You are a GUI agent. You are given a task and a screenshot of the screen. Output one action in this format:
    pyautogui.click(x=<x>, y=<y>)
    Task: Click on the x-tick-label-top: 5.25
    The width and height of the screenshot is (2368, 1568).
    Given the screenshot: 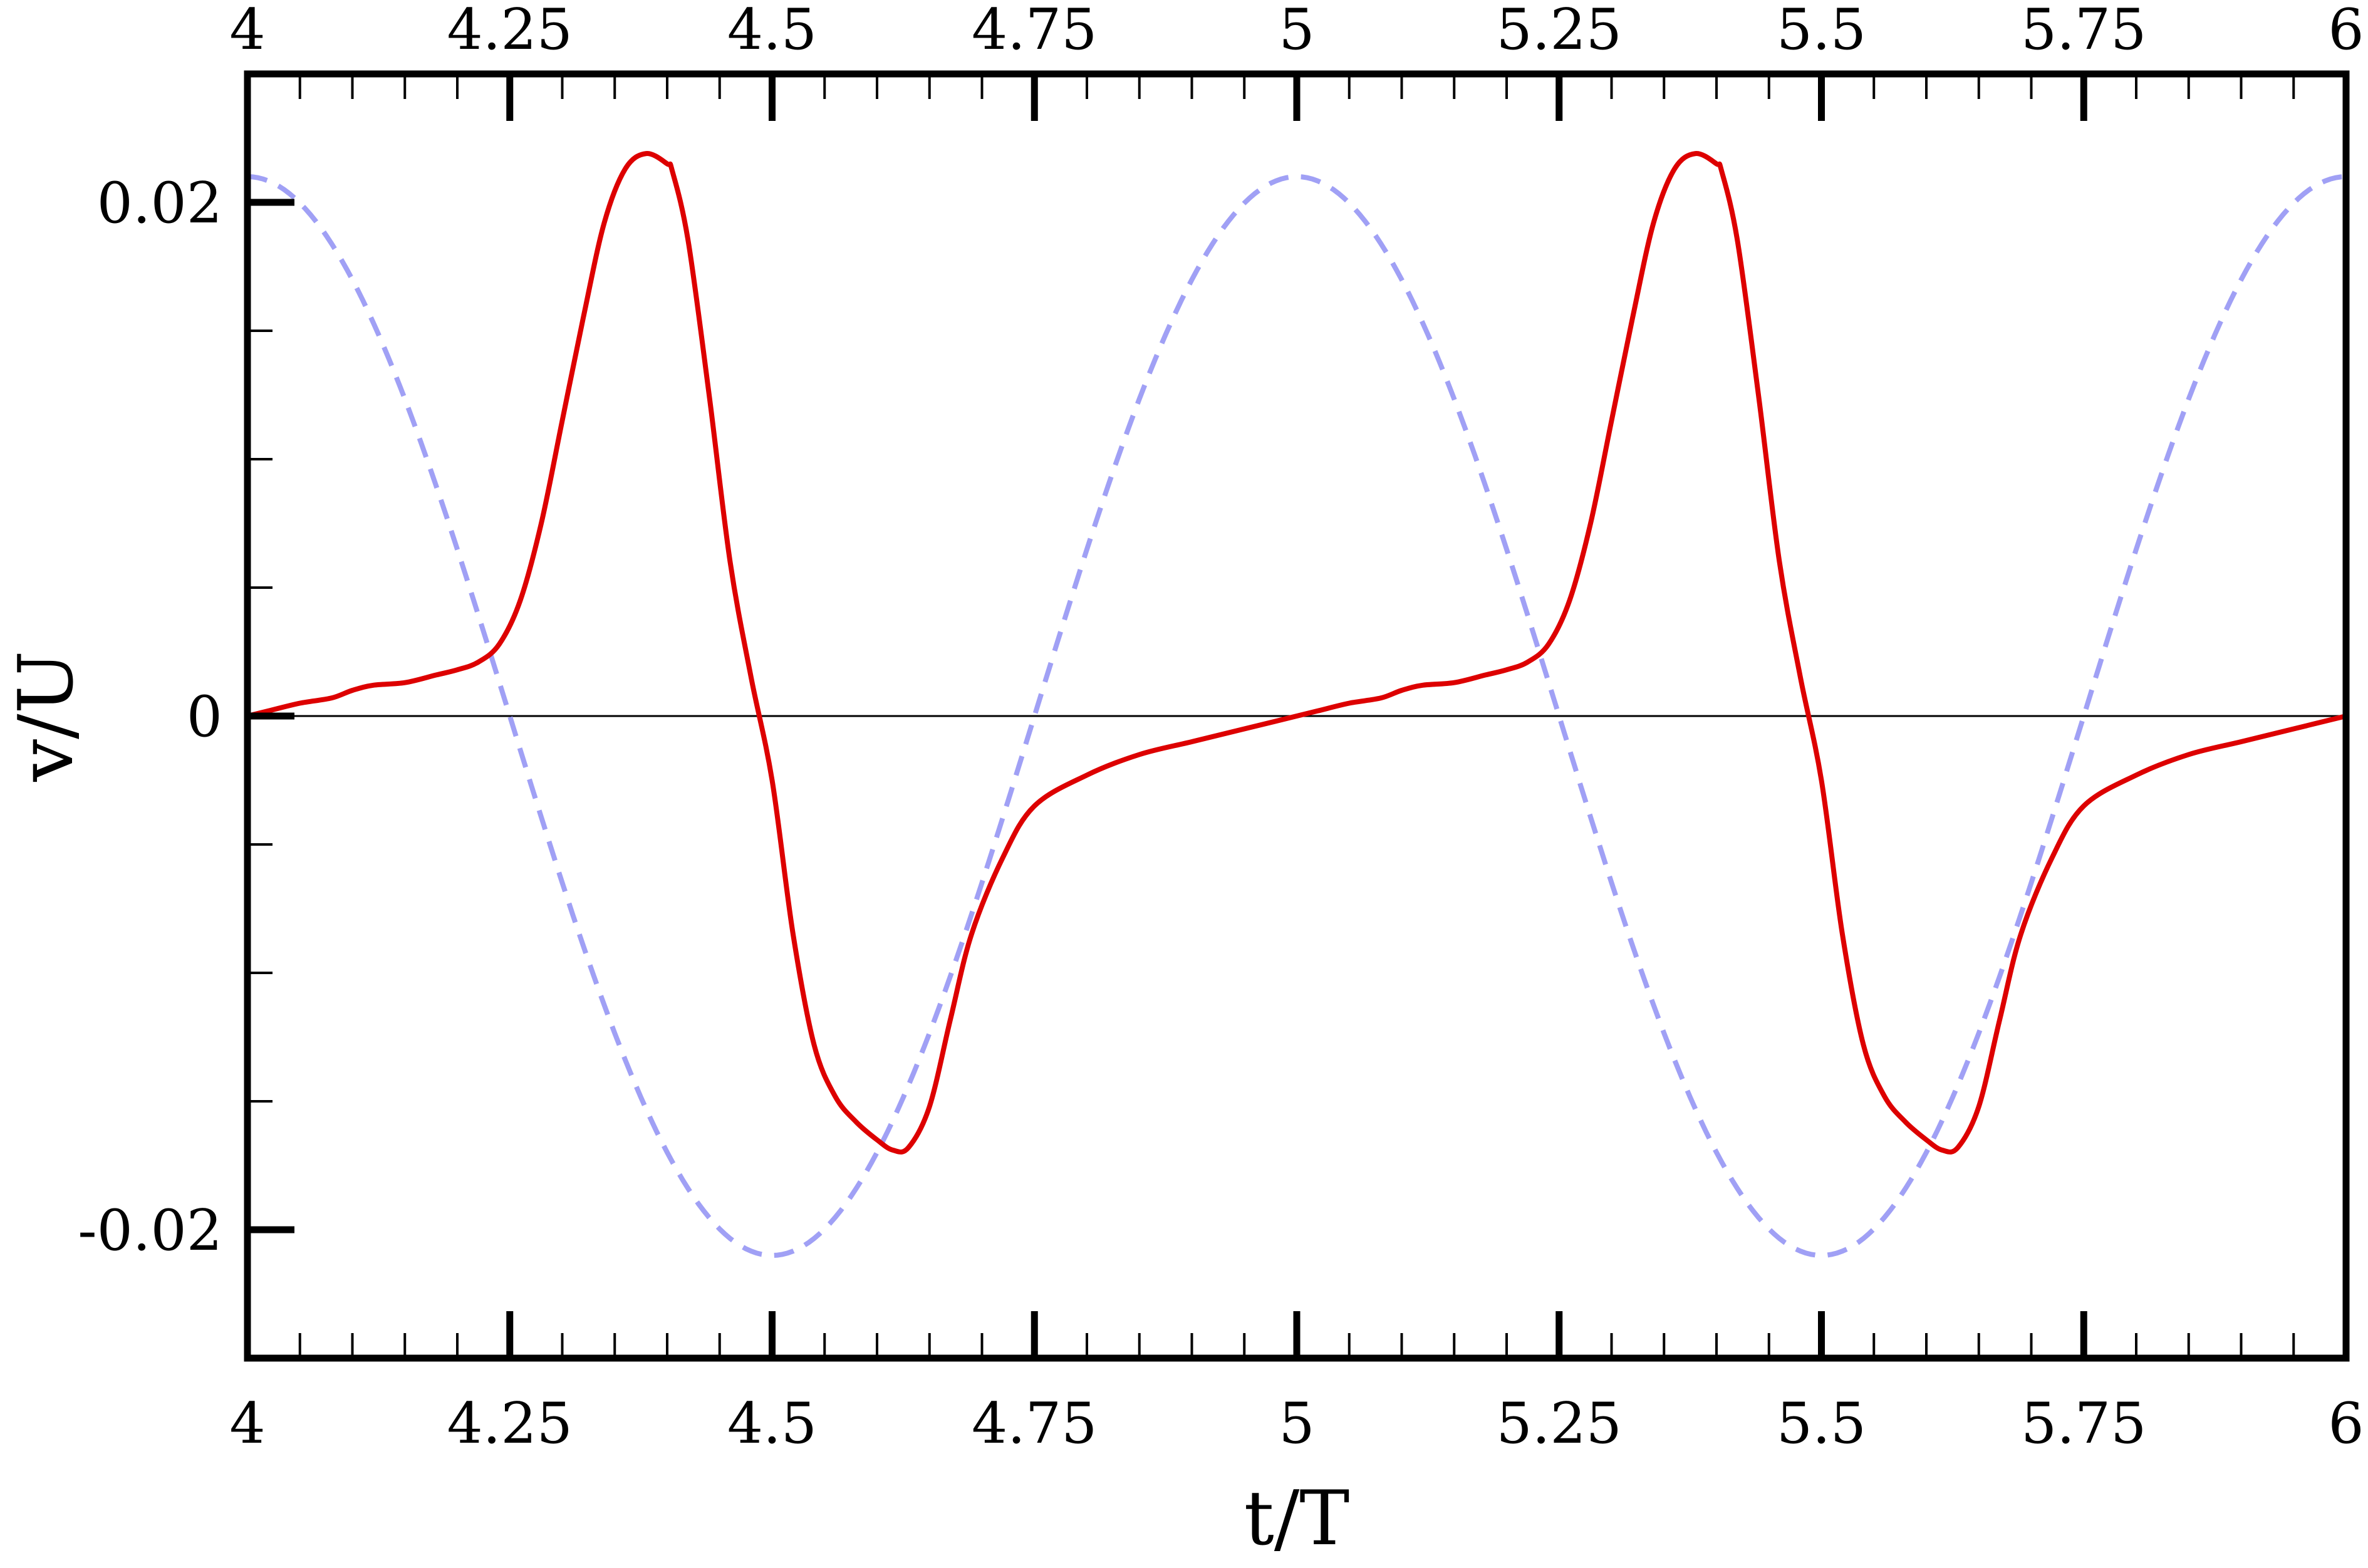 What is the action you would take?
    pyautogui.click(x=1559, y=32)
    